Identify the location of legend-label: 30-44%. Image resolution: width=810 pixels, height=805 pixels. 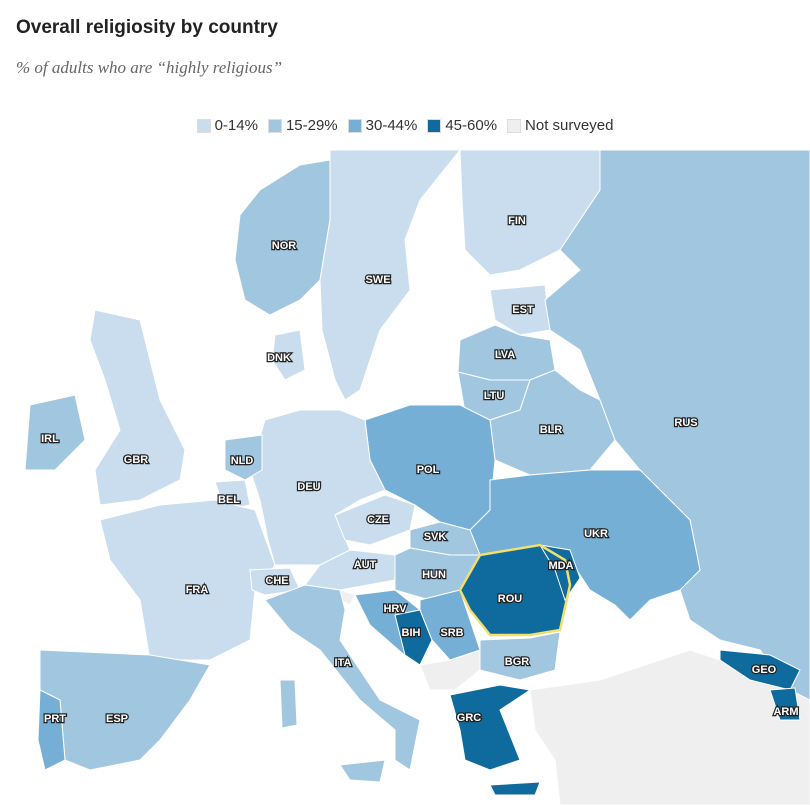
(391, 125).